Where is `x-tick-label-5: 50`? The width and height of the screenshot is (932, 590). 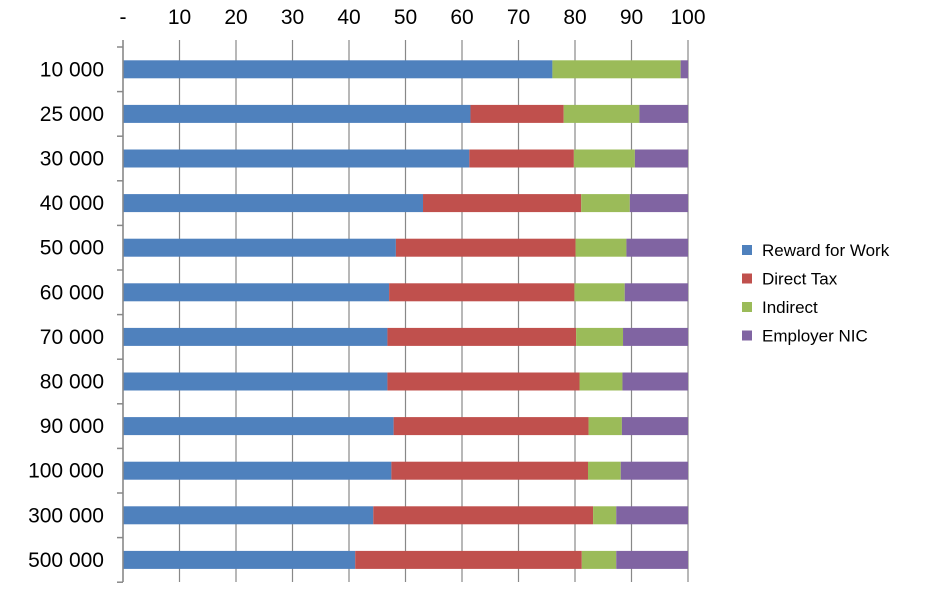 x-tick-label-5: 50 is located at coordinates (405, 17).